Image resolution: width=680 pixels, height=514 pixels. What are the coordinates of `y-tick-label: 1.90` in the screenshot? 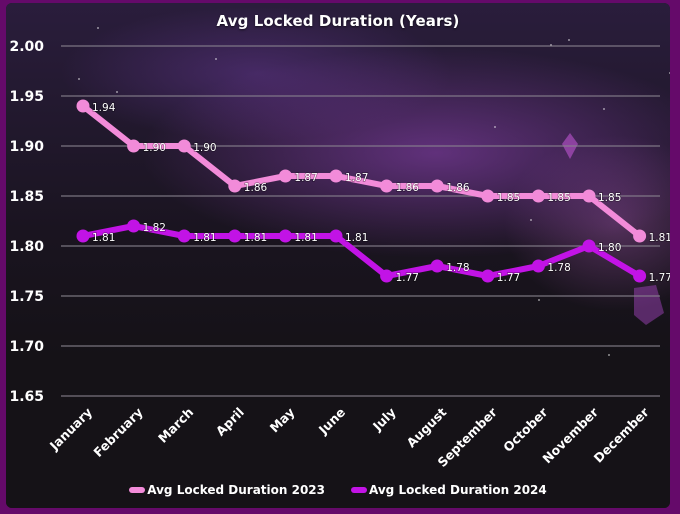 It's located at (26, 147).